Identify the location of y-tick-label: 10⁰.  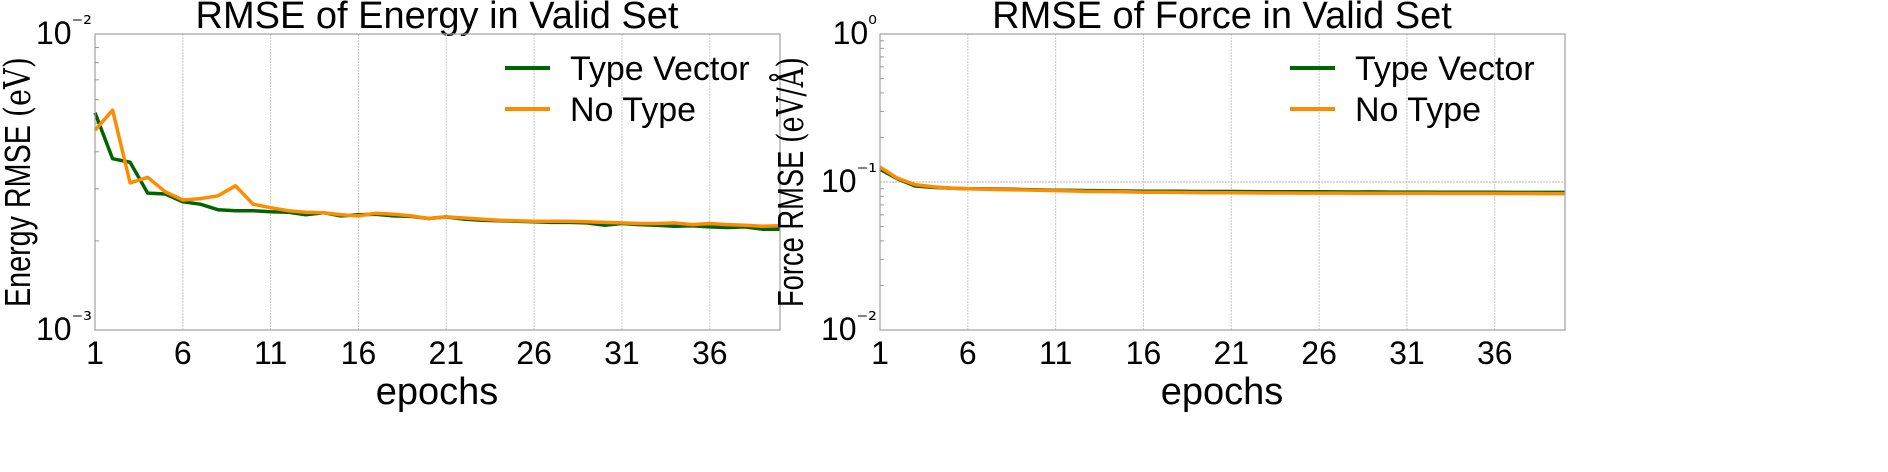
(855, 31).